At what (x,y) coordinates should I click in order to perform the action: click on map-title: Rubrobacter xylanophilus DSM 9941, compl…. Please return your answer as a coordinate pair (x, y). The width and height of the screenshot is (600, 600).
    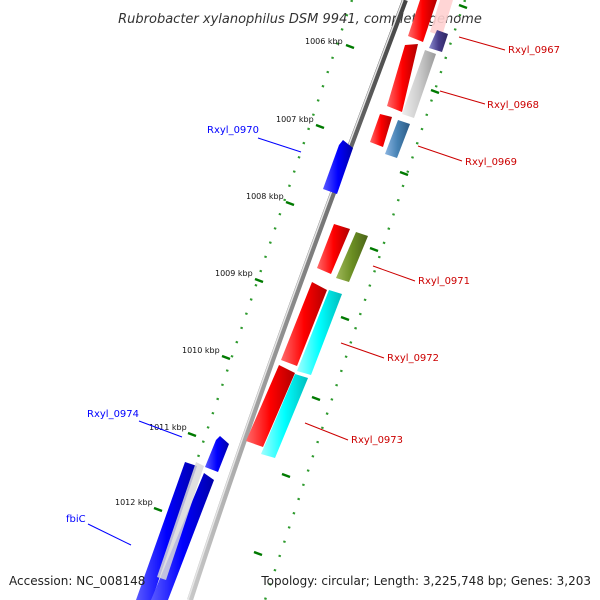
    Looking at the image, I should click on (300, 19).